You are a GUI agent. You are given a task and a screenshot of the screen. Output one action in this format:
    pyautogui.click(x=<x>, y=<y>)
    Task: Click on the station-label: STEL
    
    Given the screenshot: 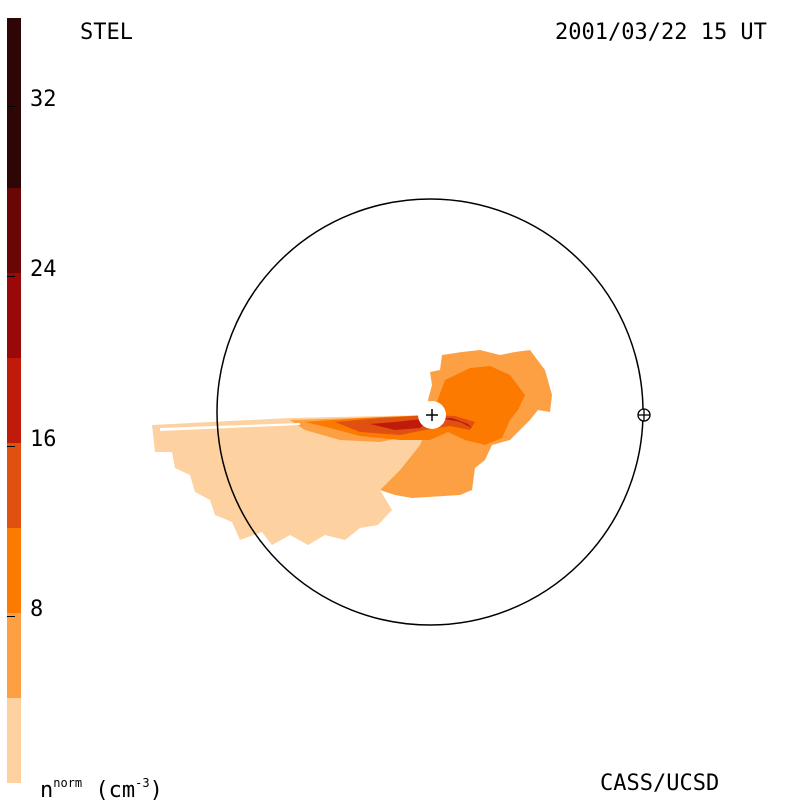 What is the action you would take?
    pyautogui.click(x=106, y=32)
    